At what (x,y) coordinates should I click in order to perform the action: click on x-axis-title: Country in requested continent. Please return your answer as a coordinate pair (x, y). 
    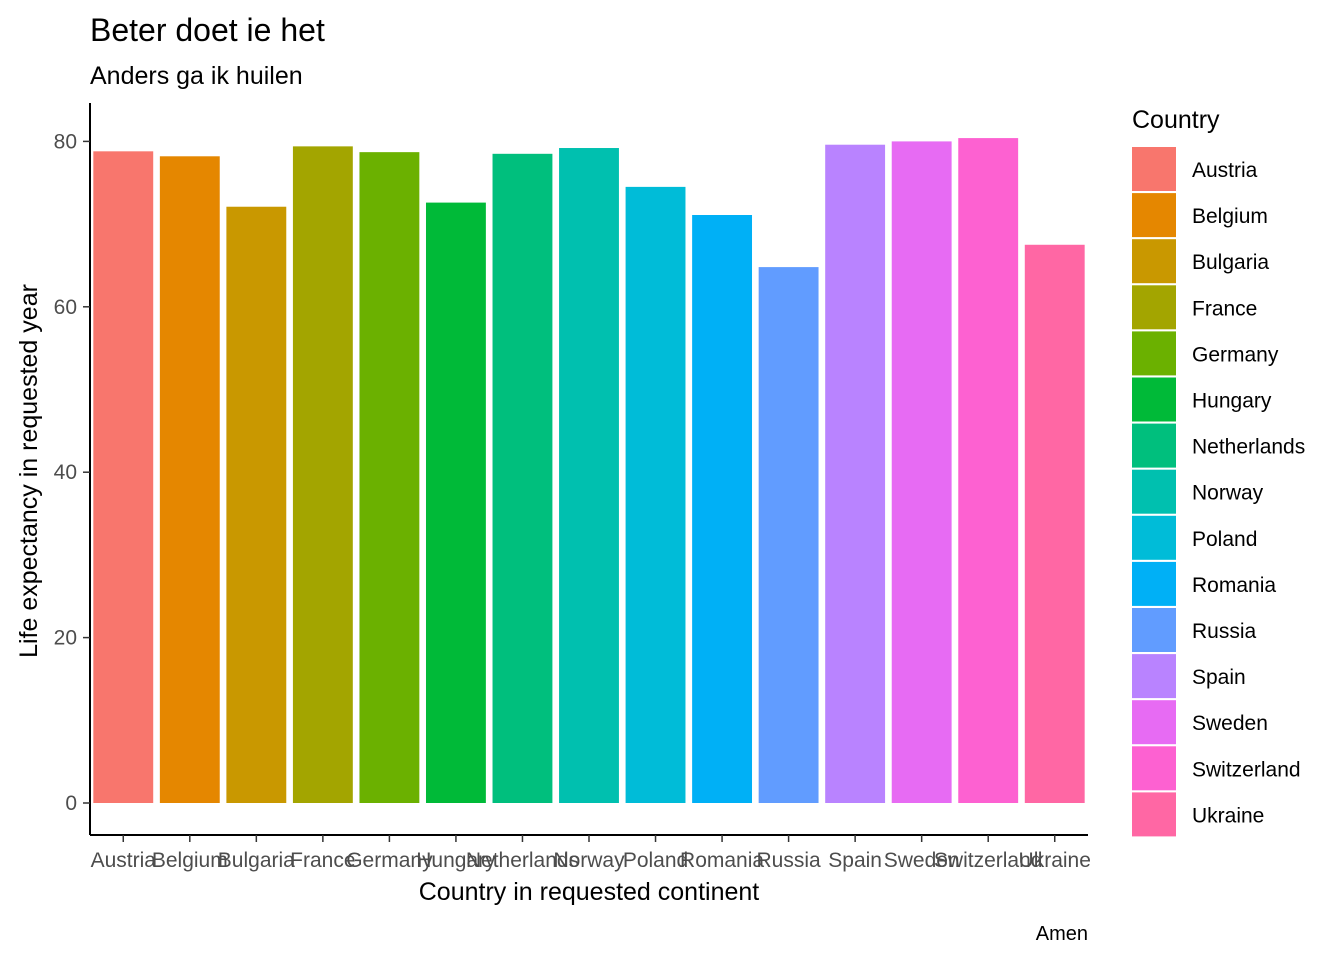
    Looking at the image, I should click on (589, 892).